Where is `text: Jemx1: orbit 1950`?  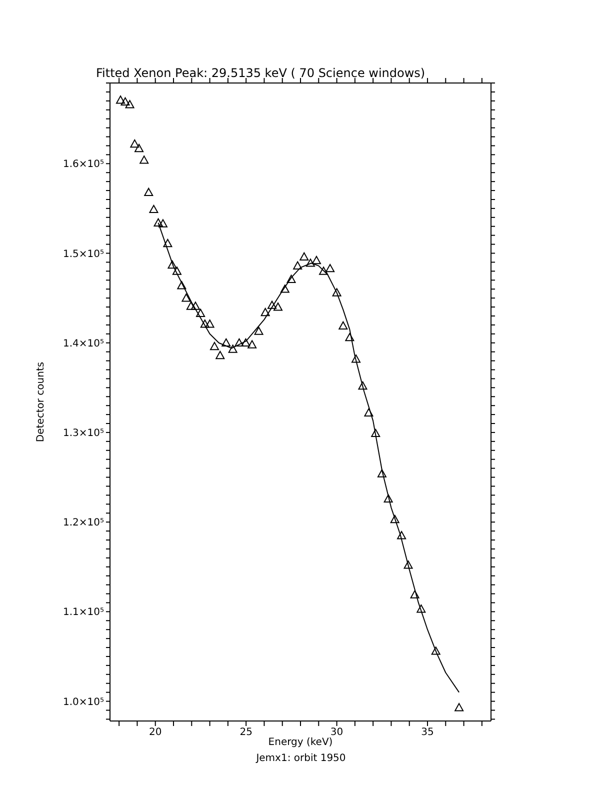
text: Jemx1: orbit 1950 is located at coordinates (301, 758).